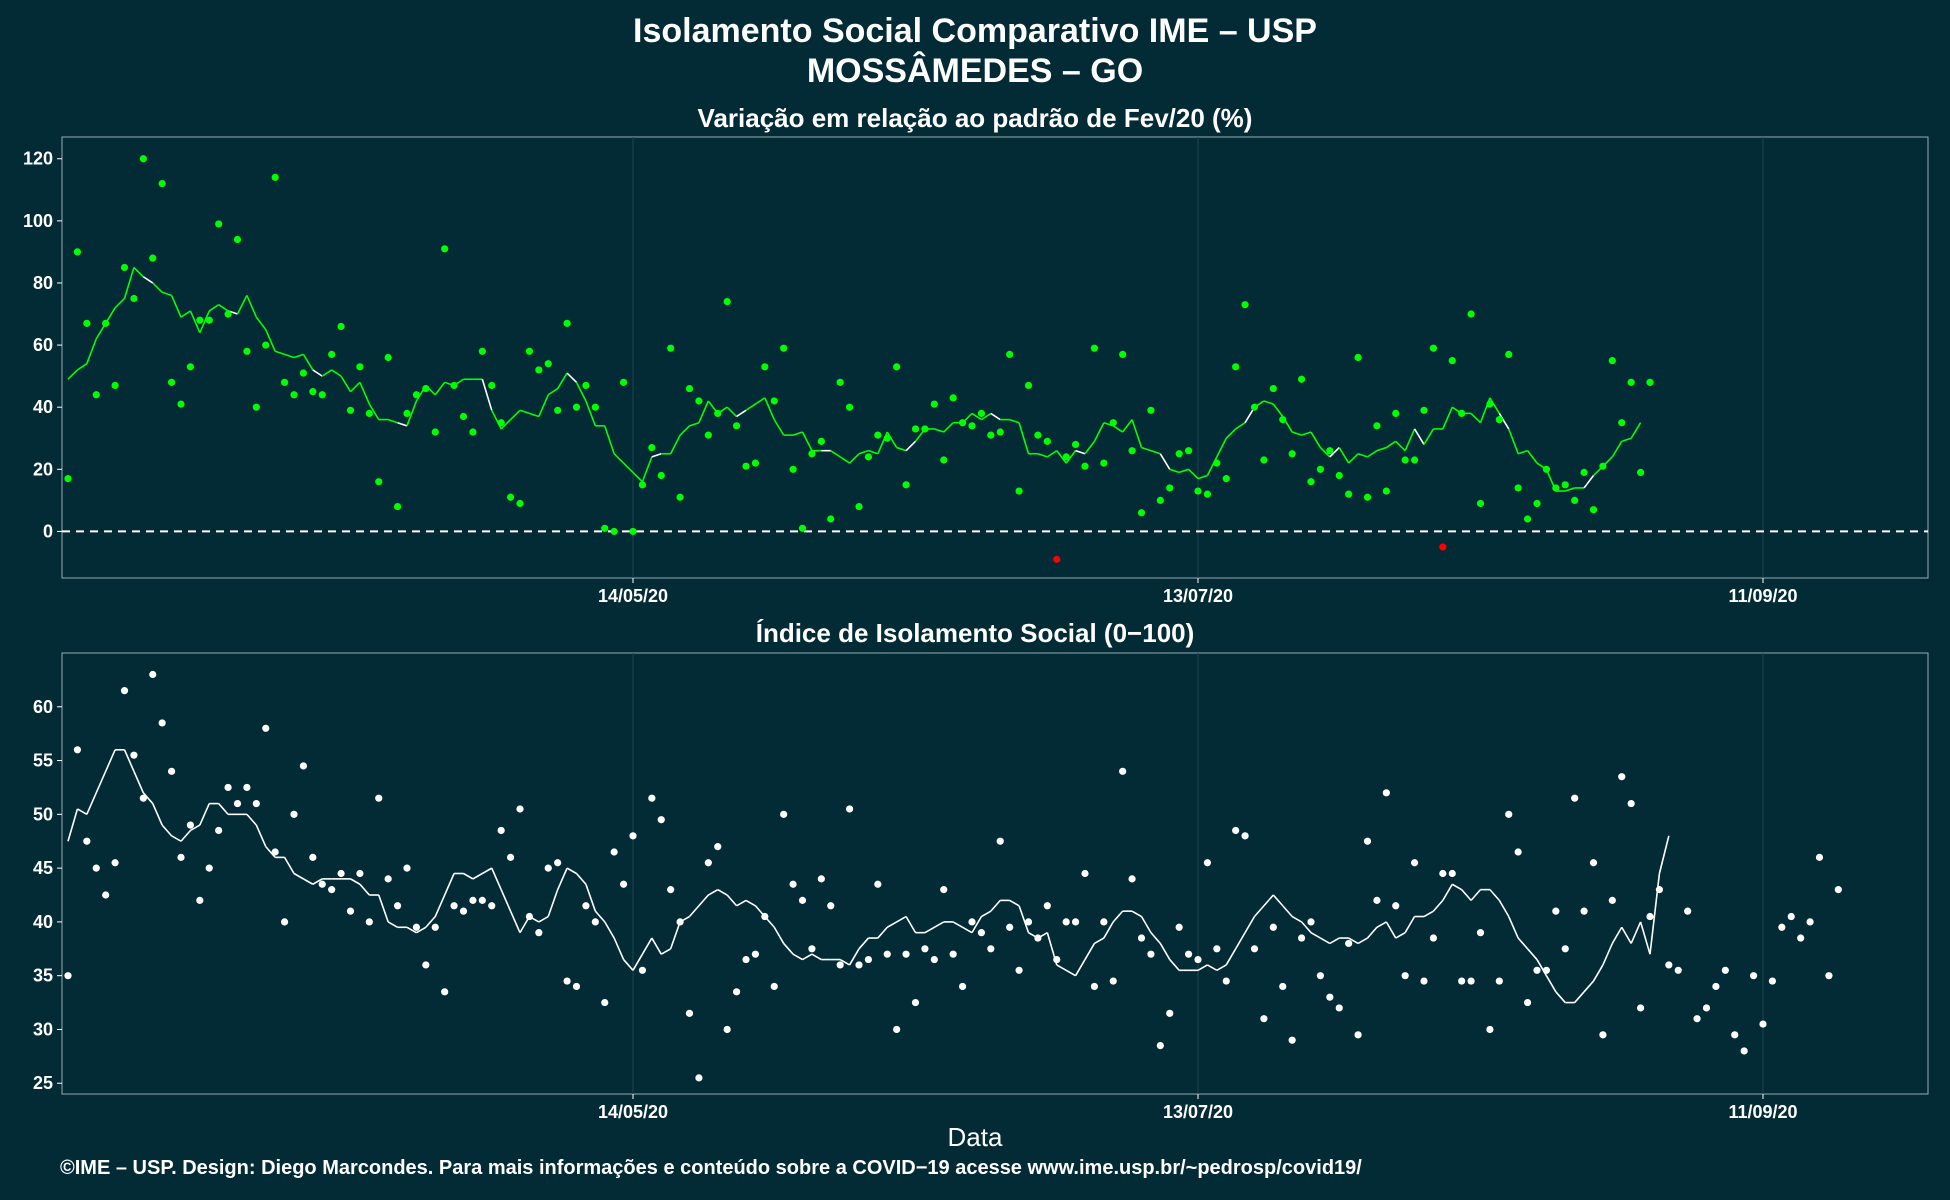 The width and height of the screenshot is (1950, 1200). Describe the element at coordinates (43, 469) in the screenshot. I see `y-tick-label: 20` at that location.